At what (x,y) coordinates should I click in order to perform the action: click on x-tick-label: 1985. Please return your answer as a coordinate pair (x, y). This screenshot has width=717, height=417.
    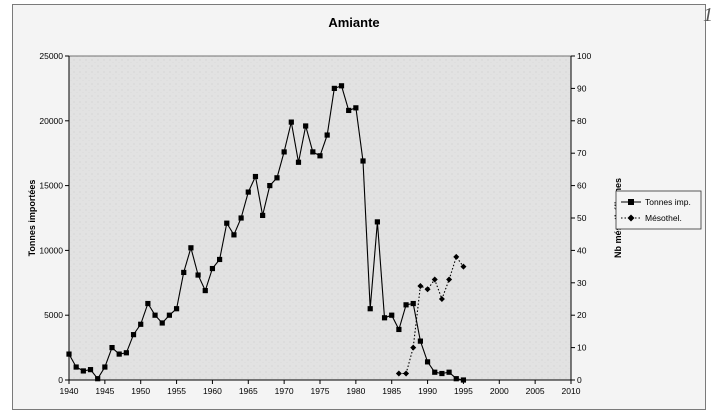
    Looking at the image, I should click on (391, 391).